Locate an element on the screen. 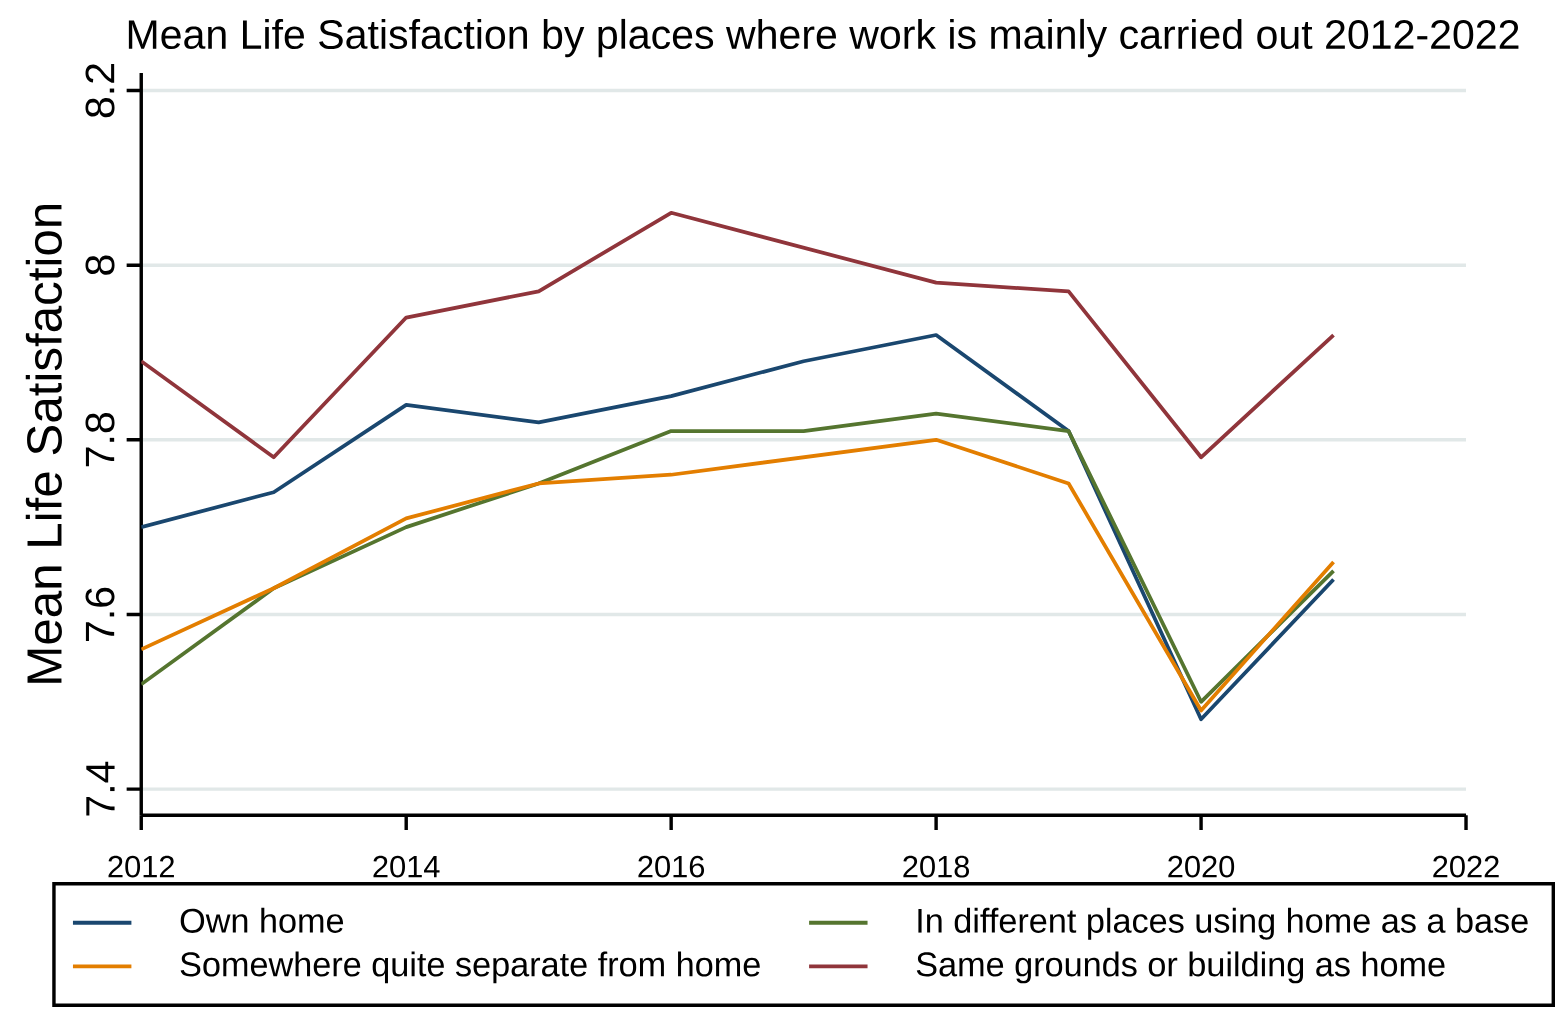 This screenshot has width=1555, height=1010. y-tick-label: 8 is located at coordinates (100, 265).